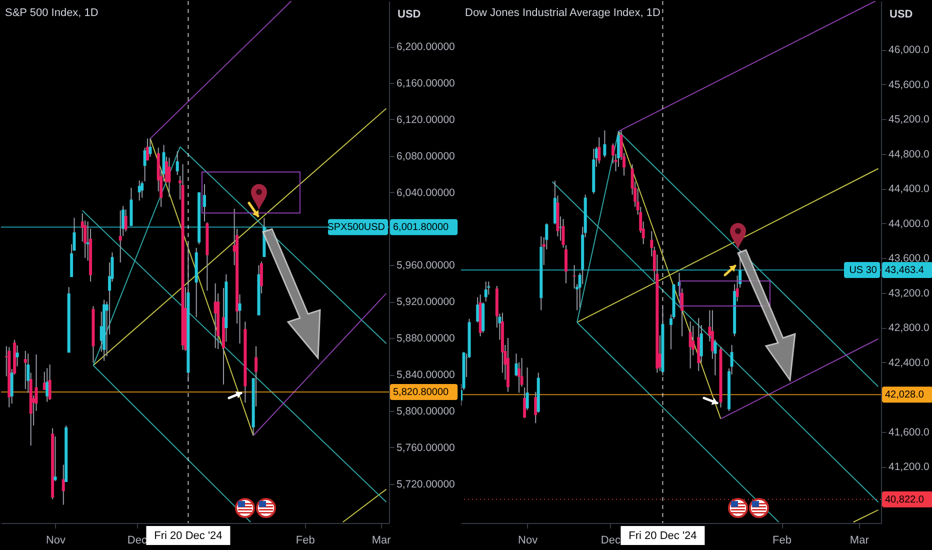  Describe the element at coordinates (426, 484) in the screenshot. I see `y-tick-label: 5,720.00000` at that location.